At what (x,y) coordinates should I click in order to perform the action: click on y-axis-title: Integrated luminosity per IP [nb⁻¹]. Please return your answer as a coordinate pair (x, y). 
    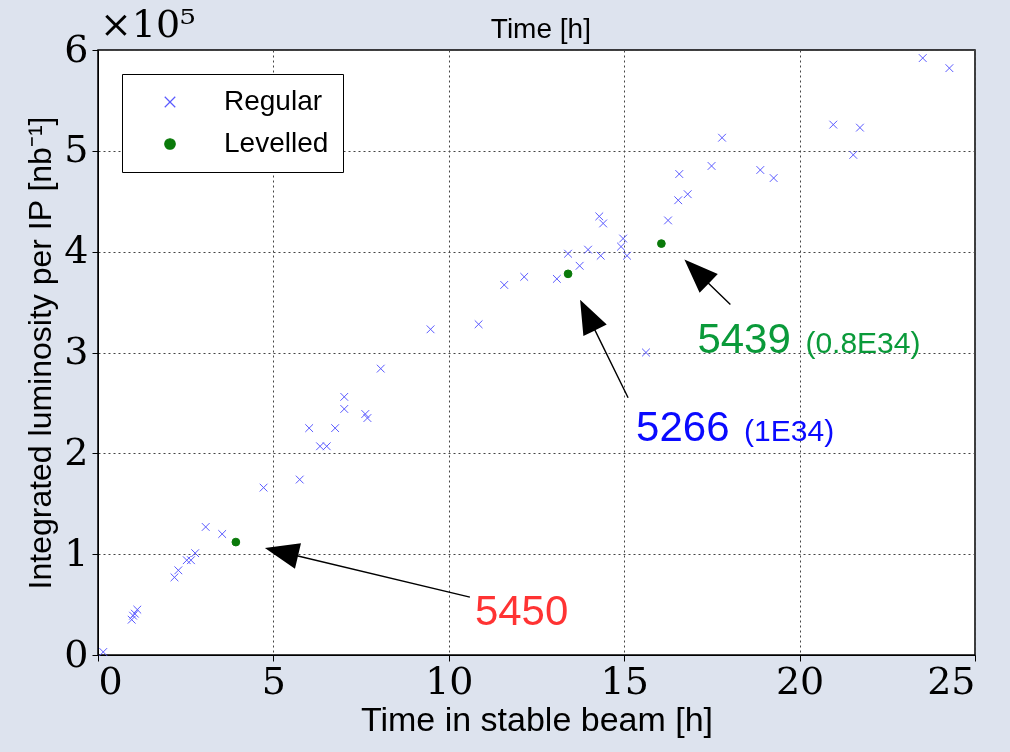
    Looking at the image, I should click on (40, 353).